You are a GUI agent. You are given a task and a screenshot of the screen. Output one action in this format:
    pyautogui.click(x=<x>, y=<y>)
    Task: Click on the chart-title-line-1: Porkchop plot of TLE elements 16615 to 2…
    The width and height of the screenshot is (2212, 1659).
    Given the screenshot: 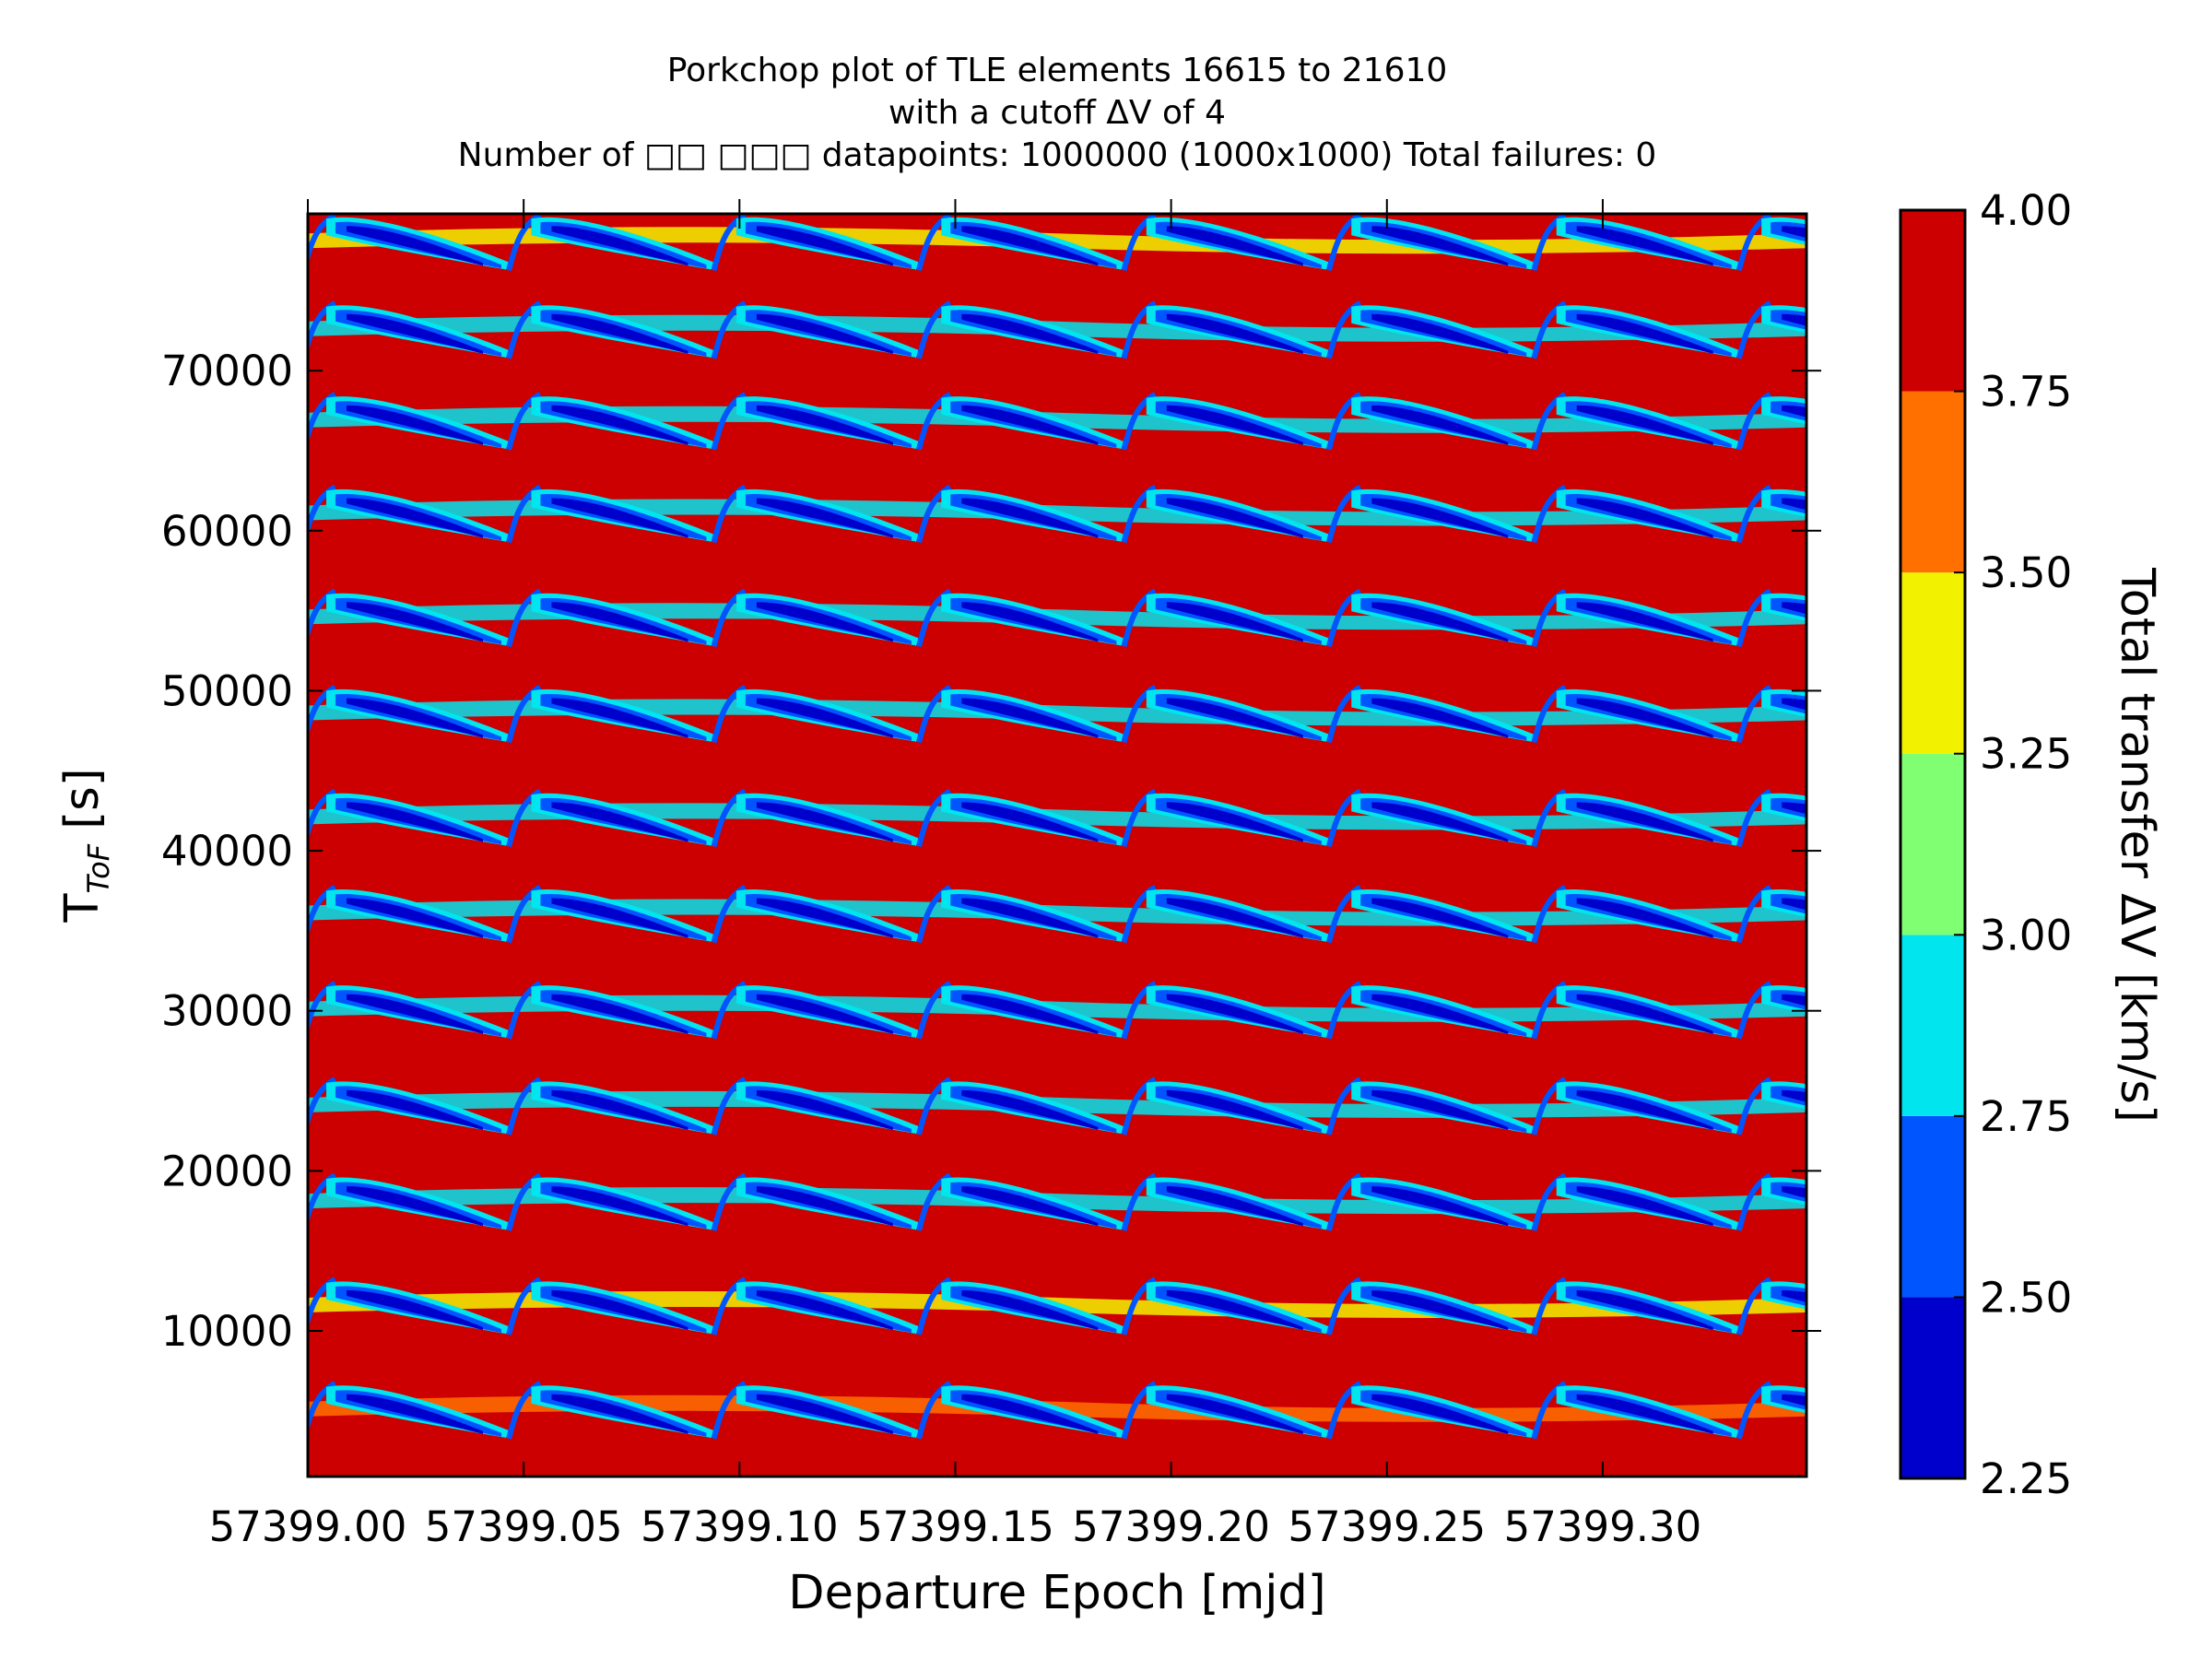 What is the action you would take?
    pyautogui.click(x=1057, y=70)
    